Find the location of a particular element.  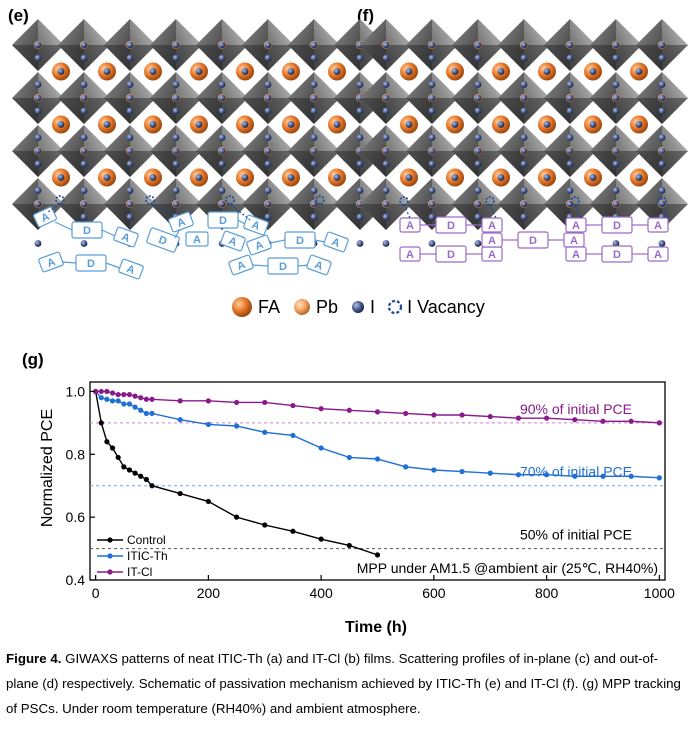

legend-i-vacancy-label: I Vacancy is located at coordinates (446, 306).